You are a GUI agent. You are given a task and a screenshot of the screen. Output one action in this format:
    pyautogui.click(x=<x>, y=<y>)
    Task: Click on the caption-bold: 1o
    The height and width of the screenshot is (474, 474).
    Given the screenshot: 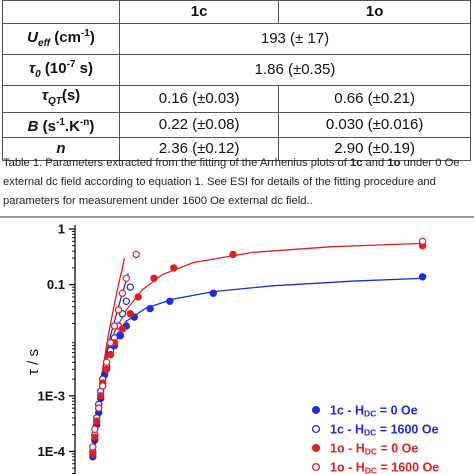 What is the action you would take?
    pyautogui.click(x=394, y=163)
    